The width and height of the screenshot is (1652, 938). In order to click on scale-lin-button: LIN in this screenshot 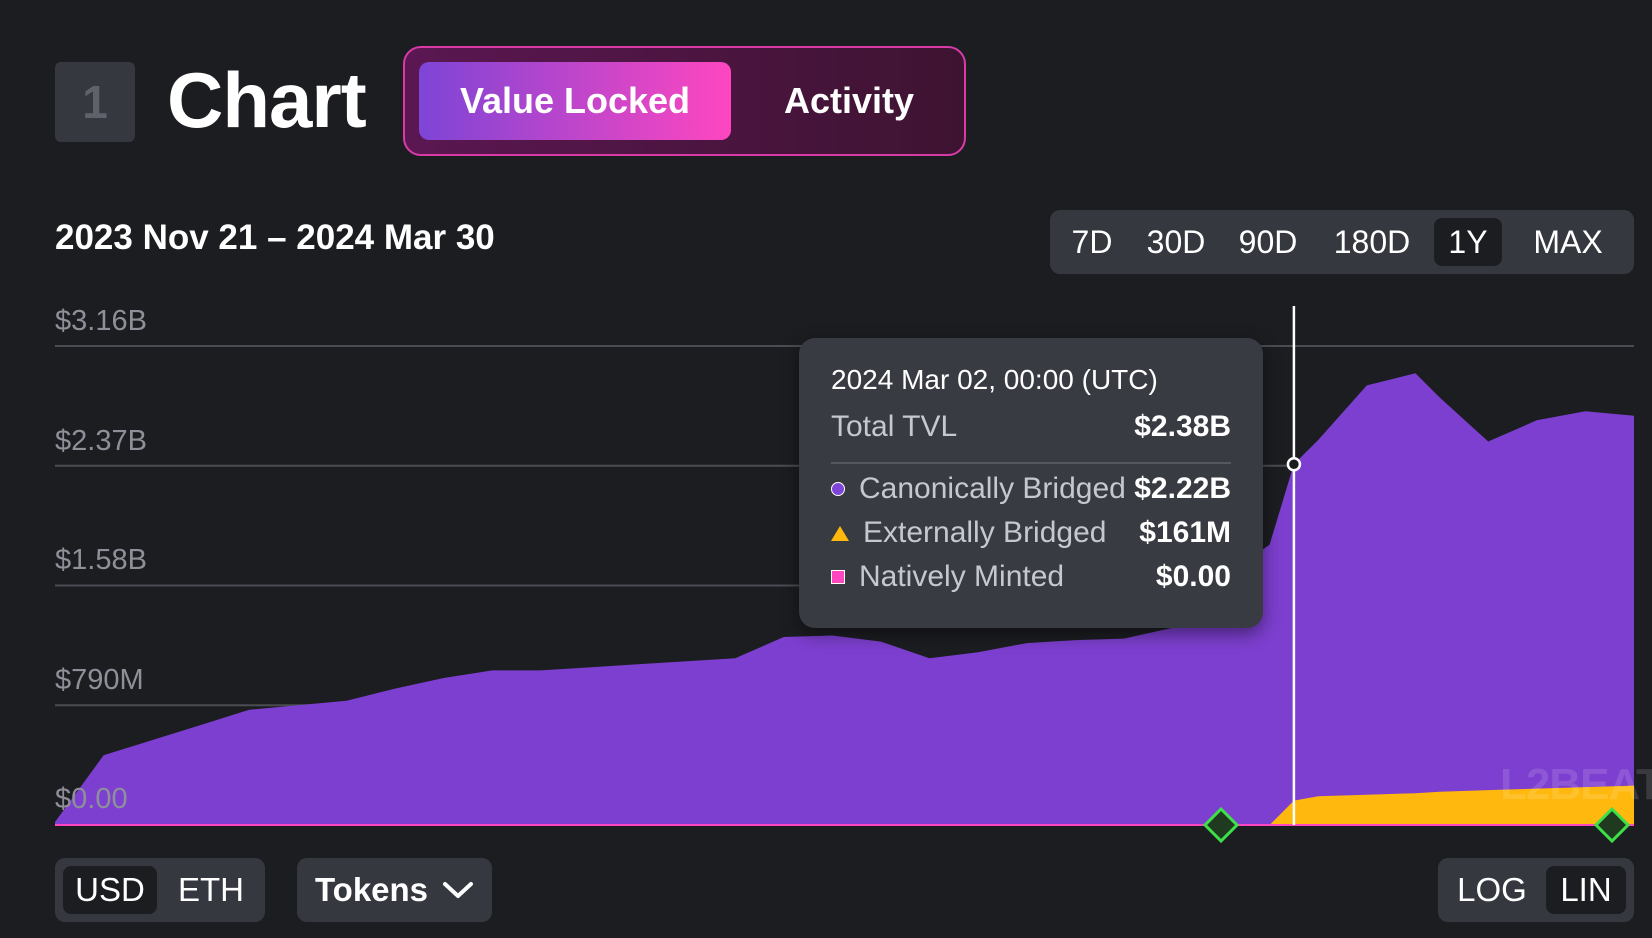, I will do `click(1586, 890)`.